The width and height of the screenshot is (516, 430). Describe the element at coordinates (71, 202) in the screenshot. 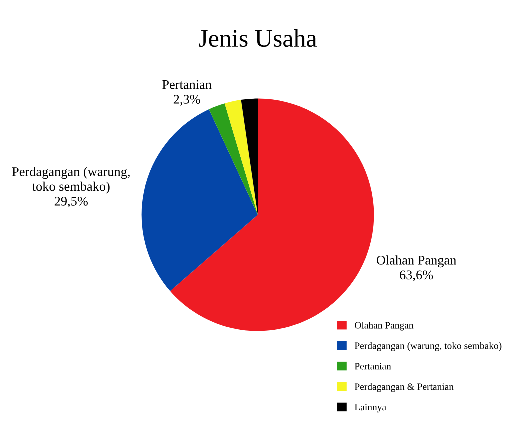

I see `data-label: 29,5%` at that location.